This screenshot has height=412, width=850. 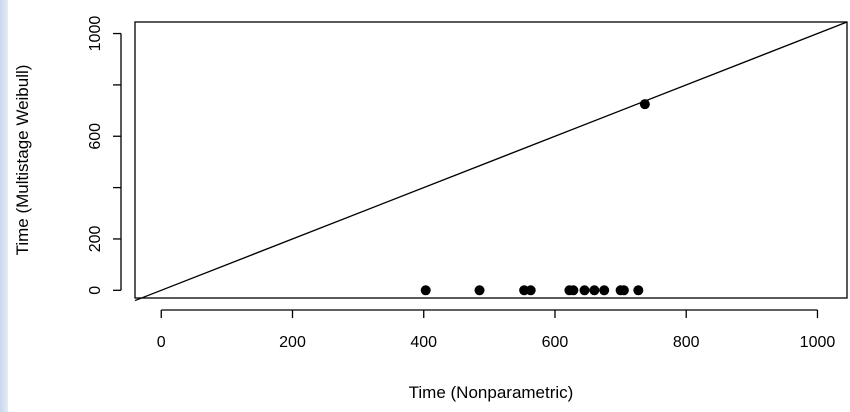 I want to click on y-axis: 0 200 600 1000, so click(x=104, y=155).